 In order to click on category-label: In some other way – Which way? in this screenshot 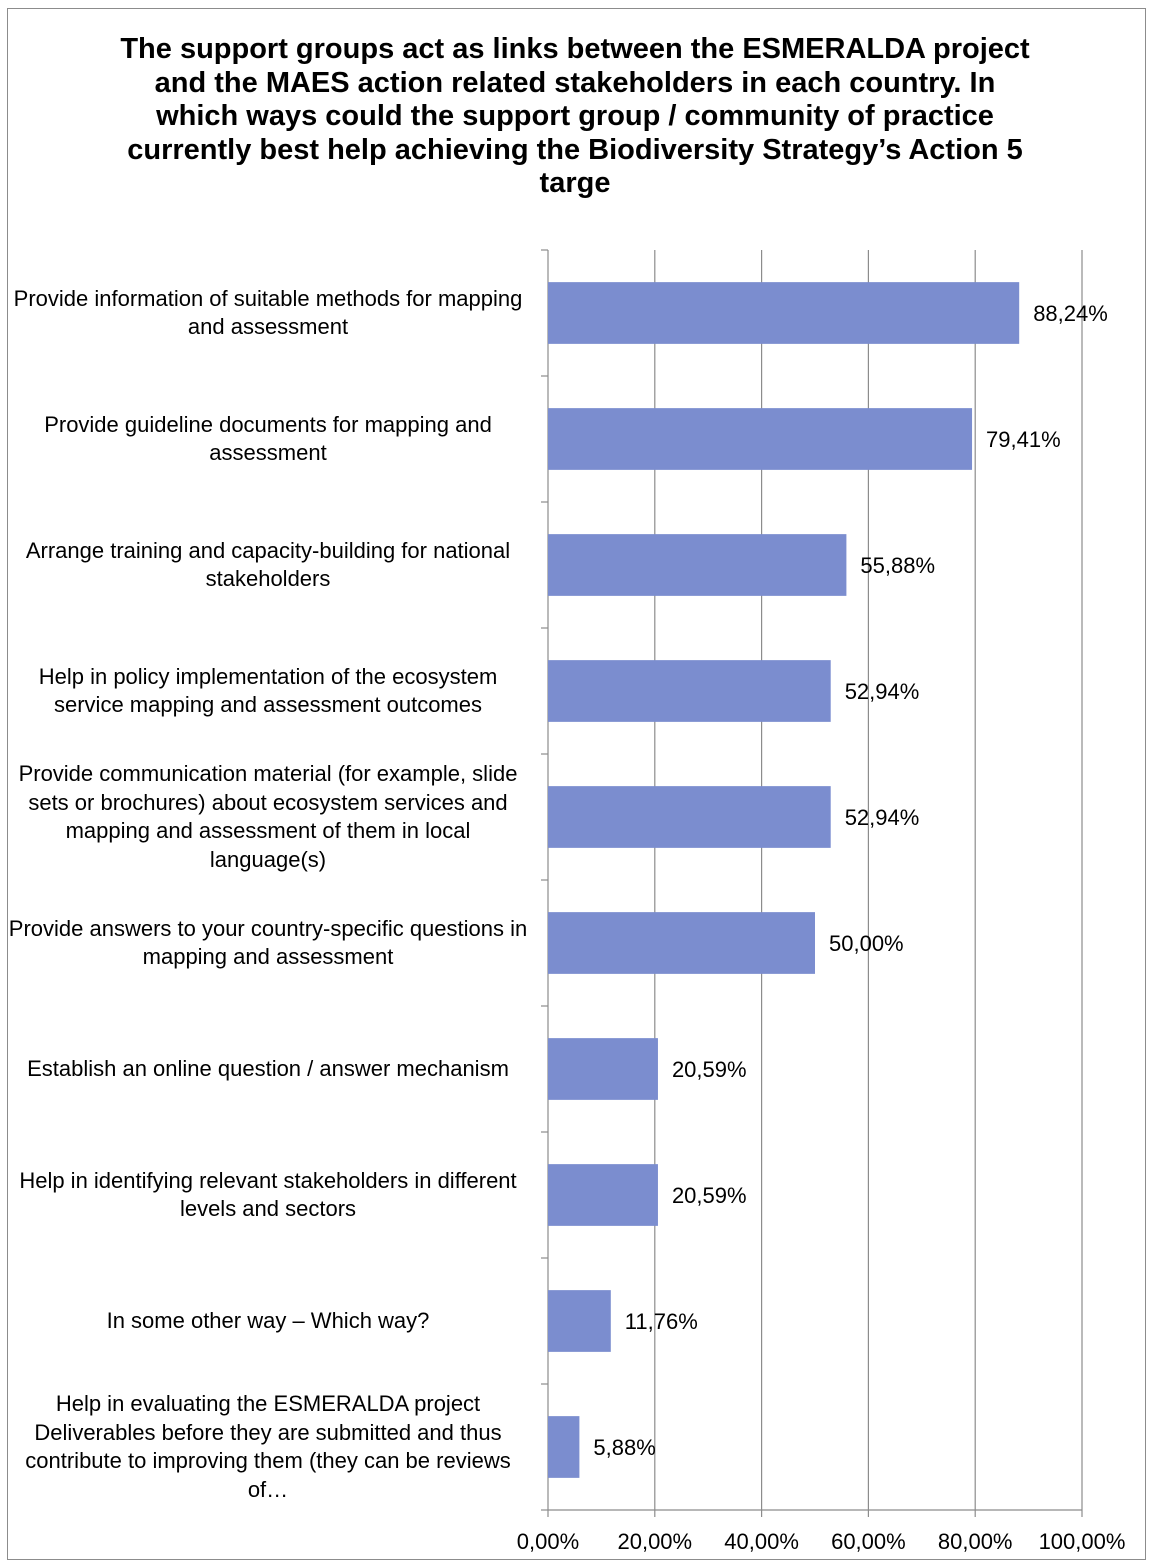, I will do `click(268, 1320)`.